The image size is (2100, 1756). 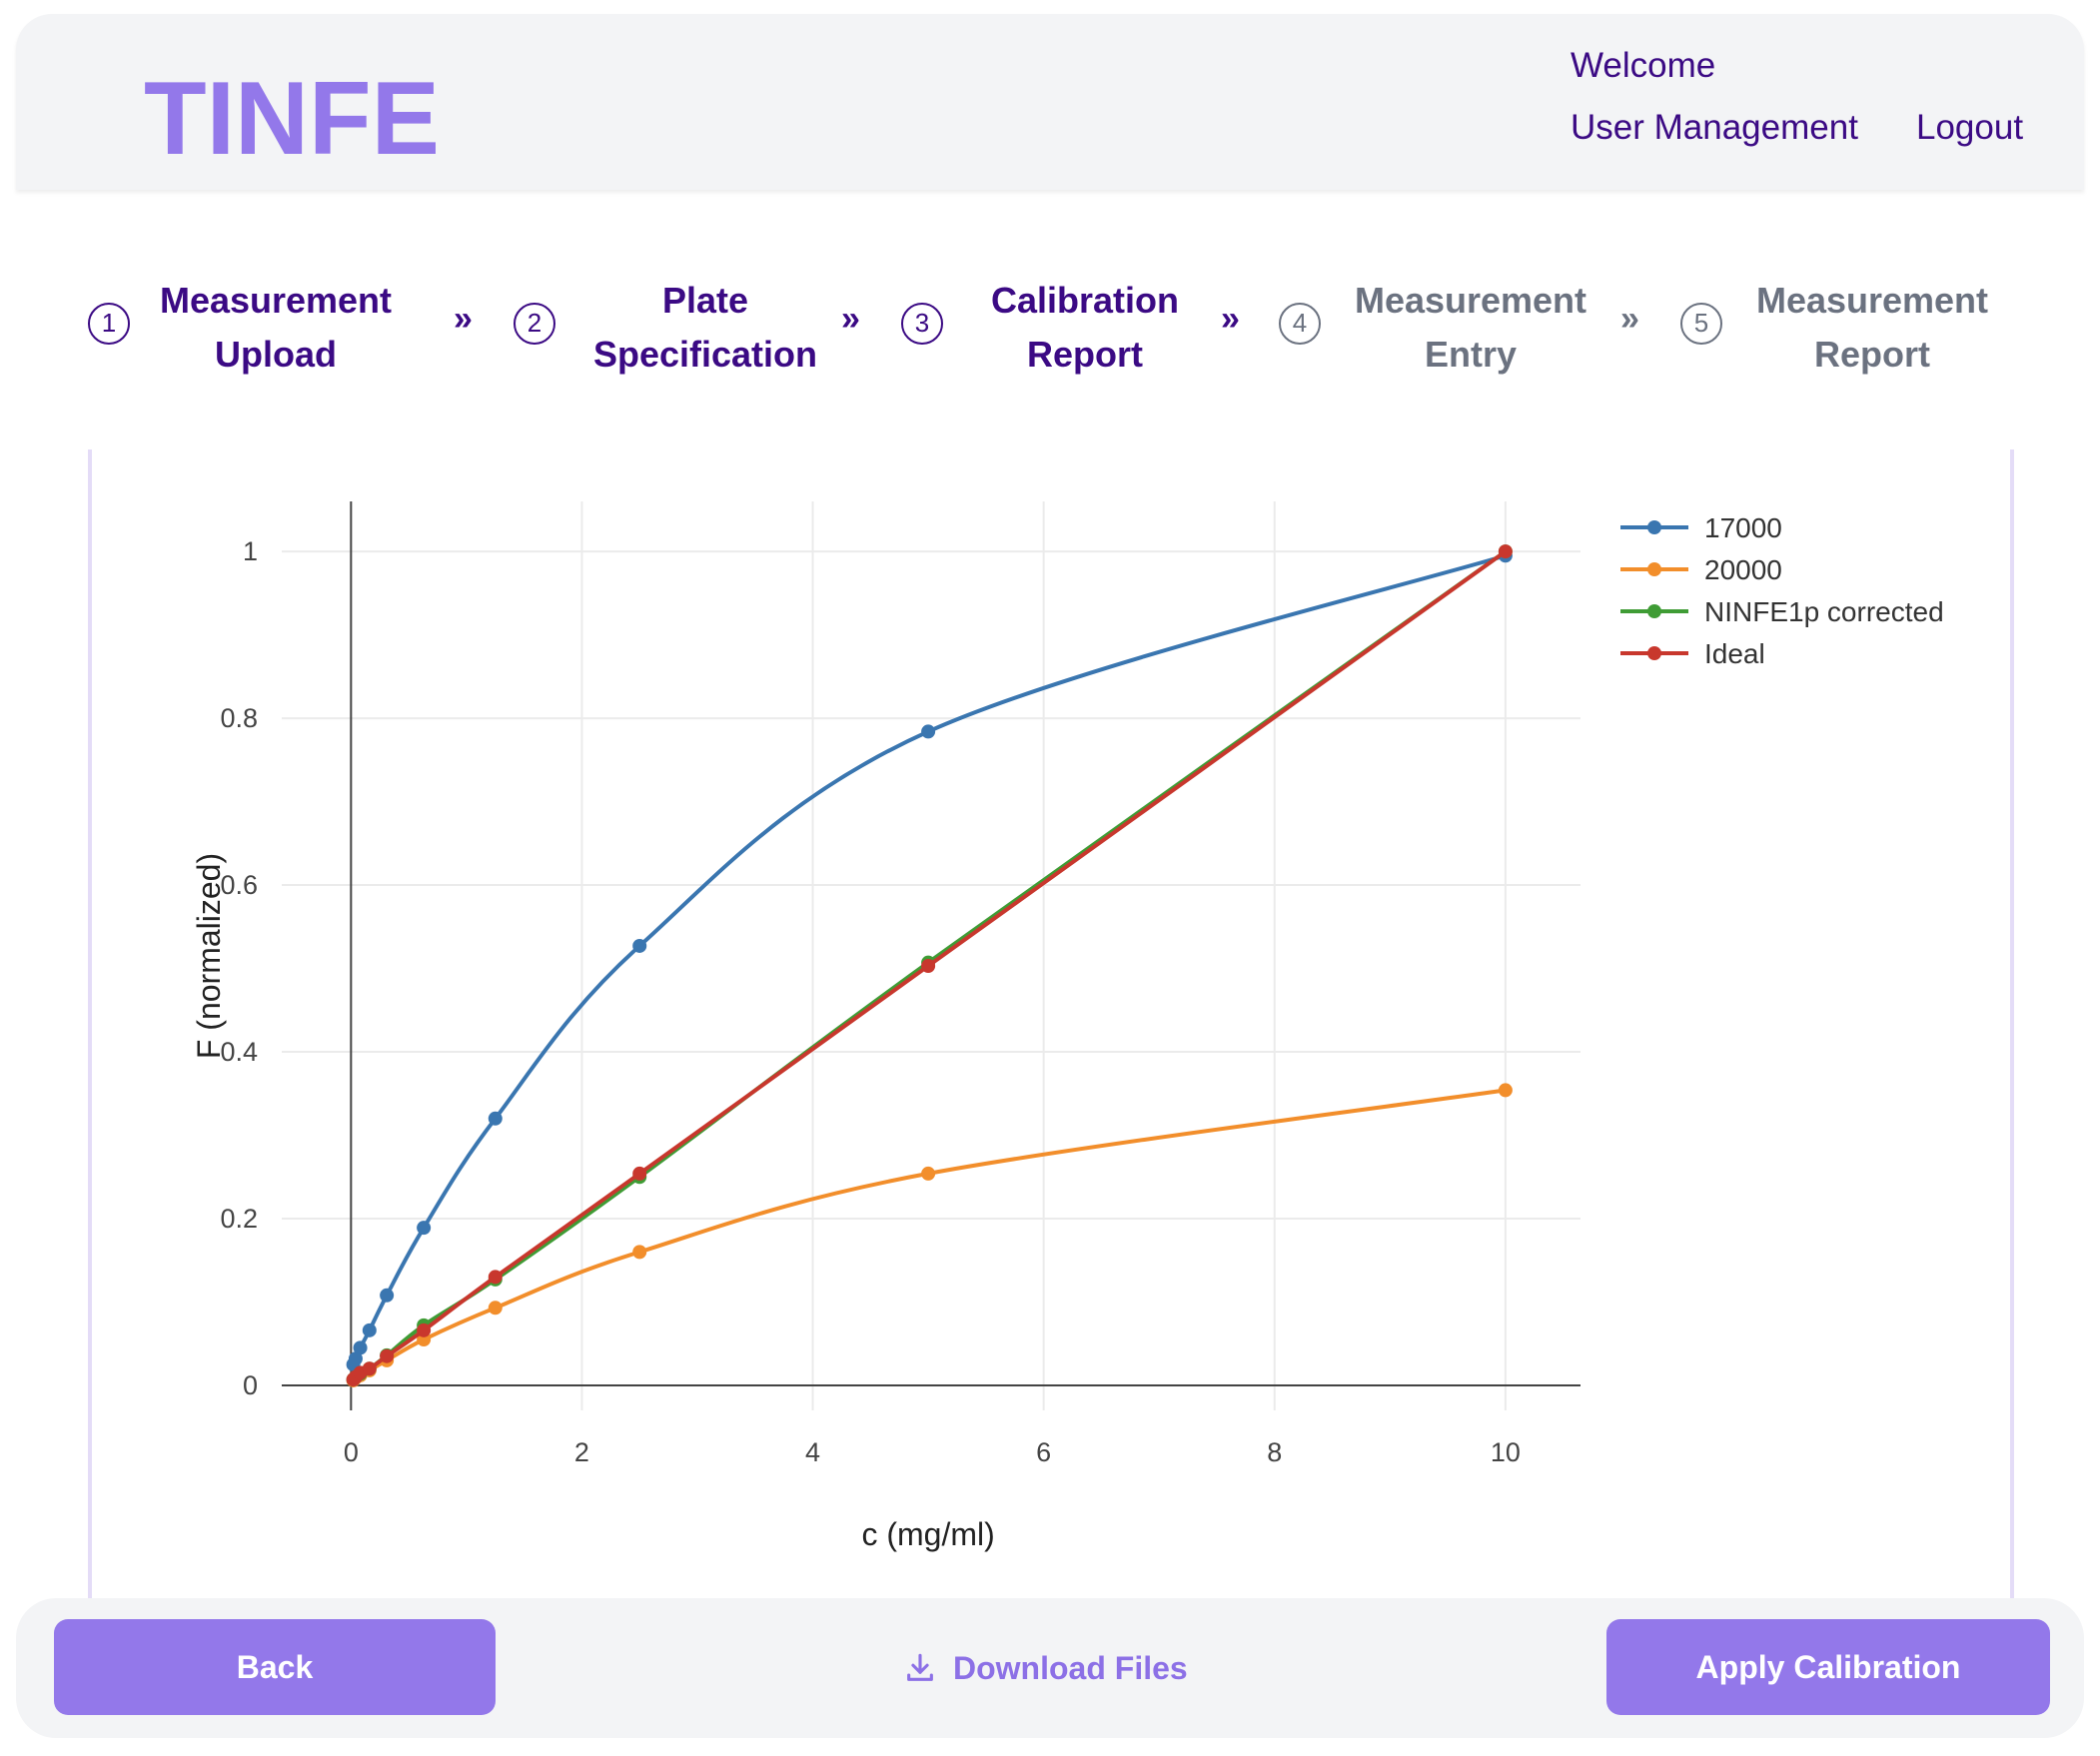 I want to click on x-tick-label: 4, so click(x=813, y=1452).